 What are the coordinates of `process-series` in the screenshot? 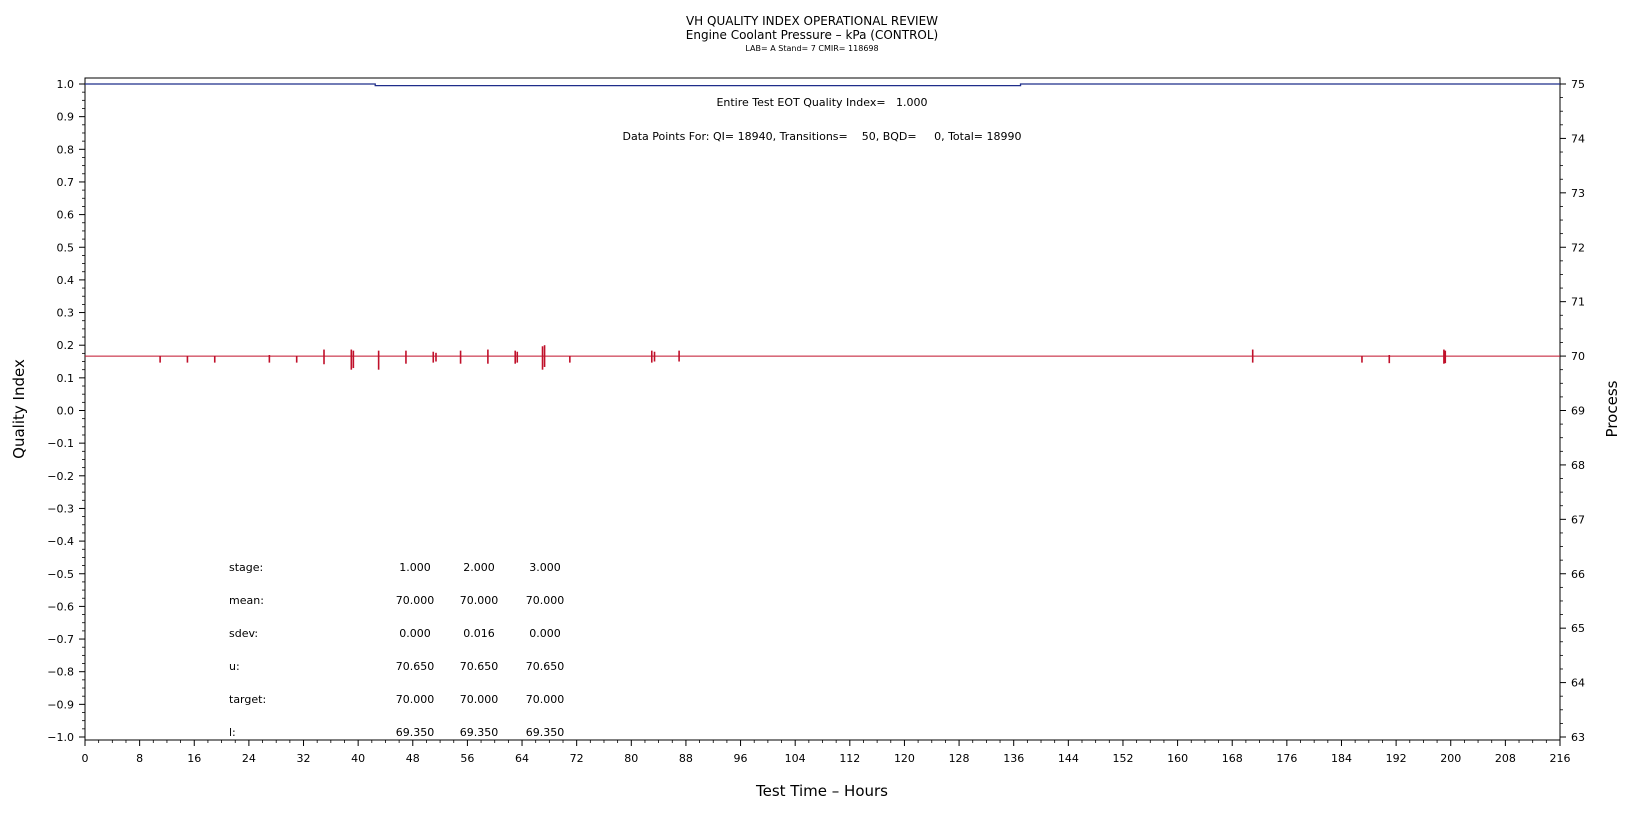 It's located at (822, 357).